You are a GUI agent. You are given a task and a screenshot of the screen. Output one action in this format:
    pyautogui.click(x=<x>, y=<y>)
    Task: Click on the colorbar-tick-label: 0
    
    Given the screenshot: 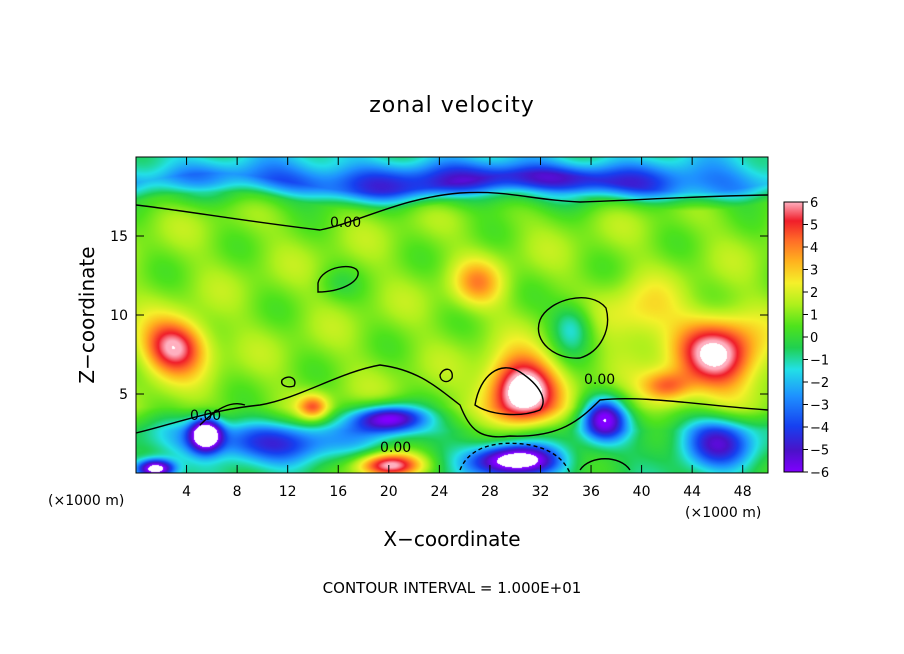 What is the action you would take?
    pyautogui.click(x=814, y=338)
    